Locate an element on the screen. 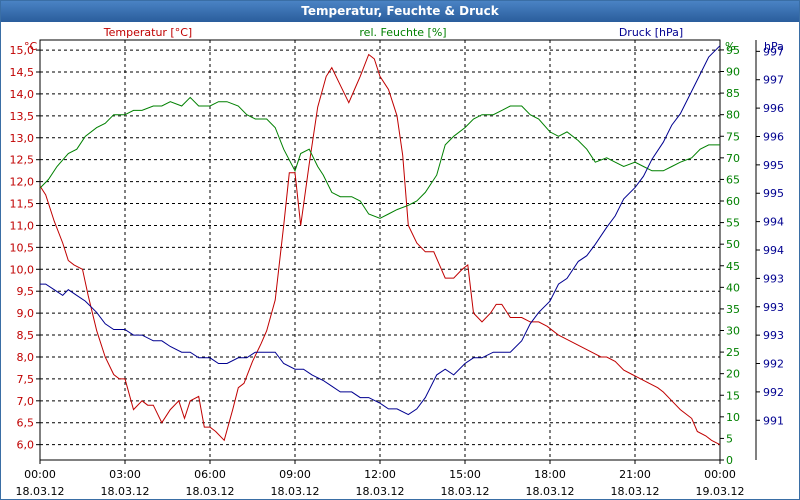 This screenshot has width=800, height=500. hum-tick-label-11: 55 is located at coordinates (733, 223).